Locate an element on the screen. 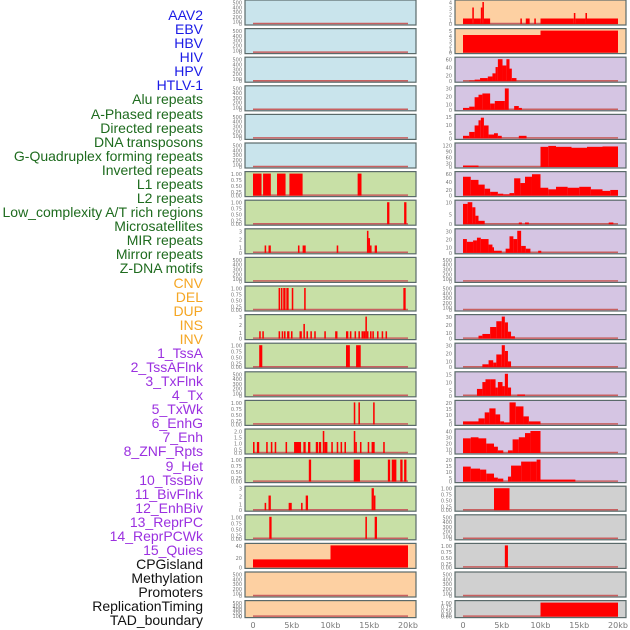 This screenshot has width=630, height=630. y-tick-label: 0.50 is located at coordinates (446, 559).